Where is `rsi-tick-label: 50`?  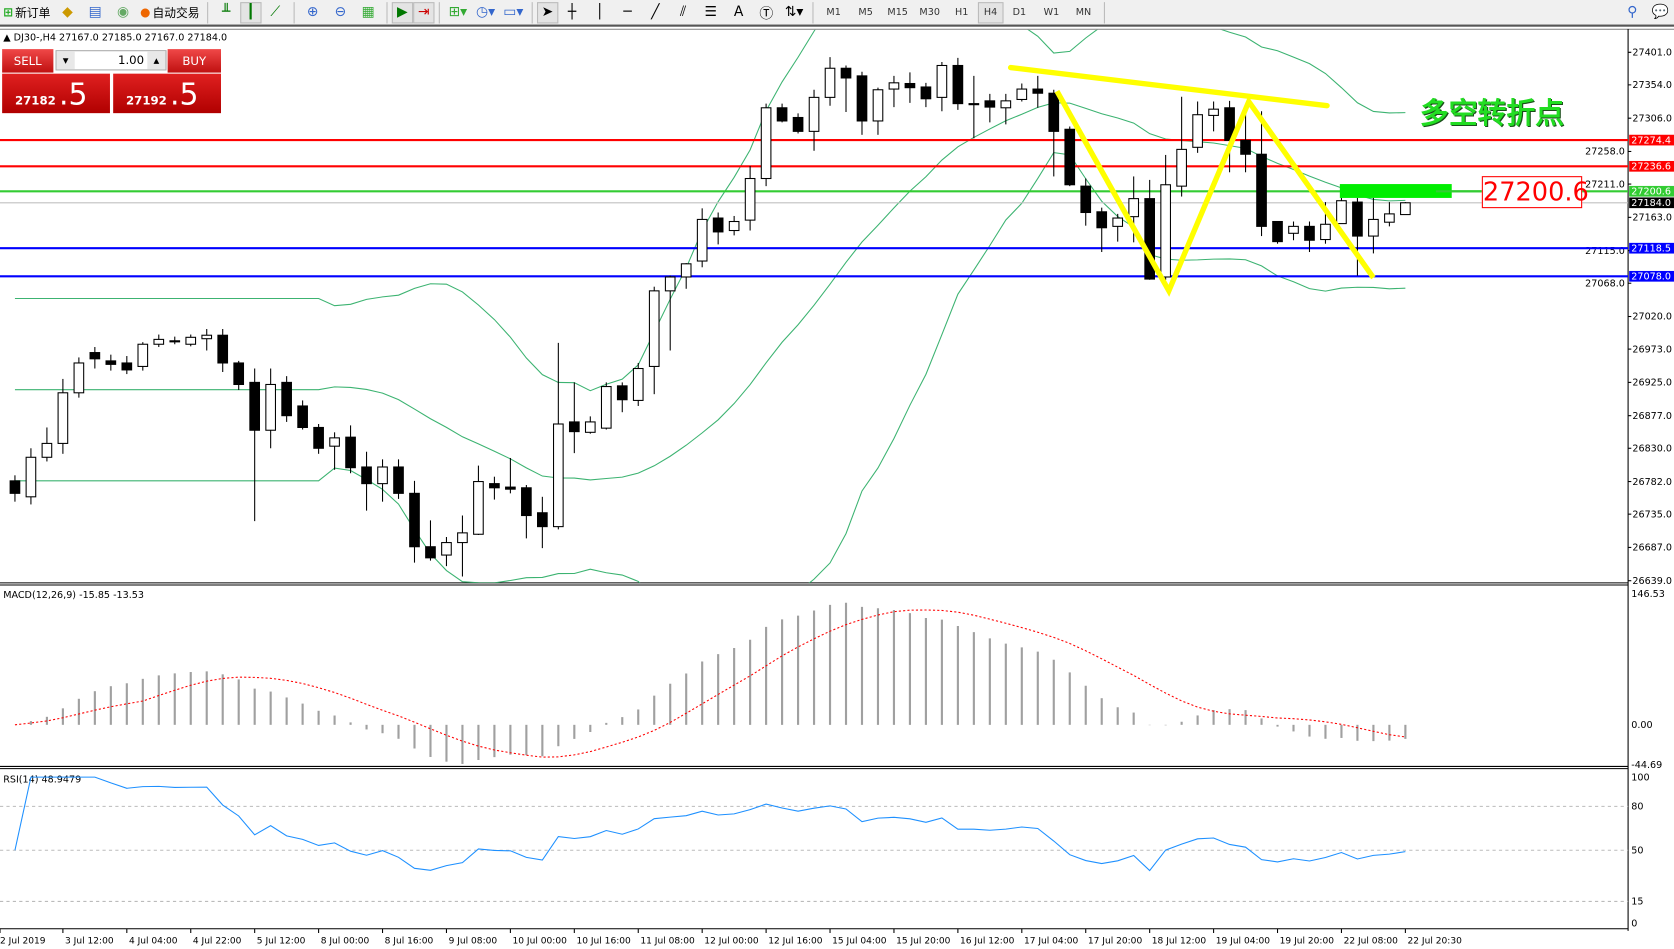 rsi-tick-label: 50 is located at coordinates (1637, 850).